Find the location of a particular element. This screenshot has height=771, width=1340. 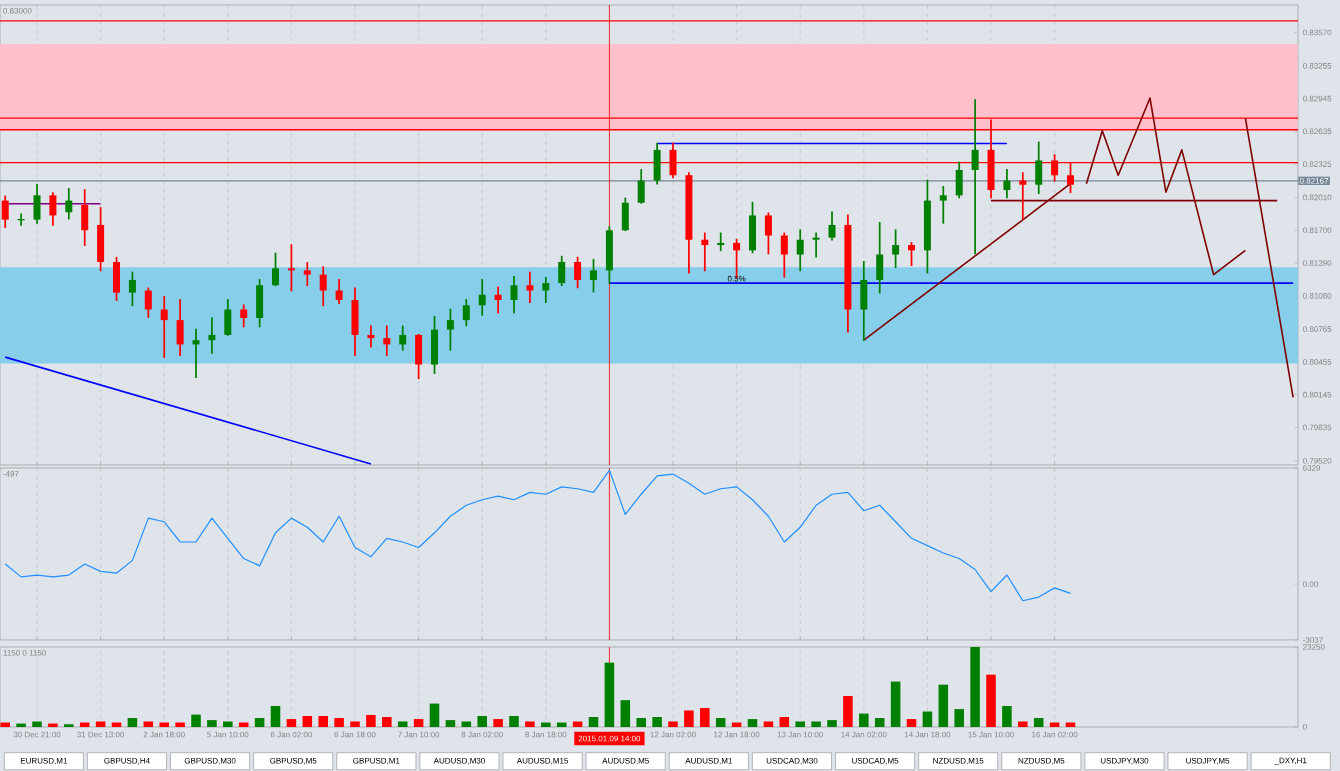

y-tick-label: 0.82325 is located at coordinates (1317, 164).